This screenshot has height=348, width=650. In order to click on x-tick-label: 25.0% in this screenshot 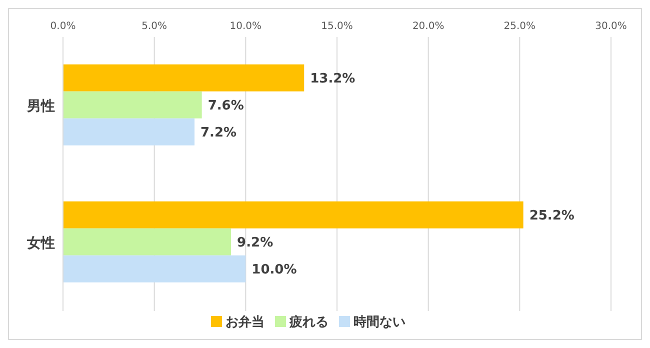, I will do `click(520, 26)`.